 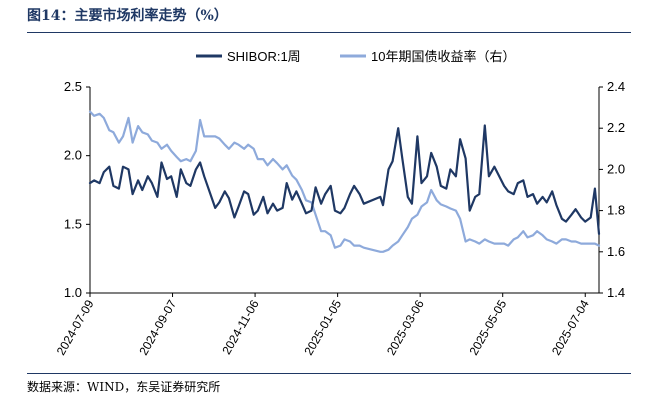 What do you see at coordinates (124, 387) in the screenshot?
I see `source-note: 数据来源：WIND，东吴证券研究所` at bounding box center [124, 387].